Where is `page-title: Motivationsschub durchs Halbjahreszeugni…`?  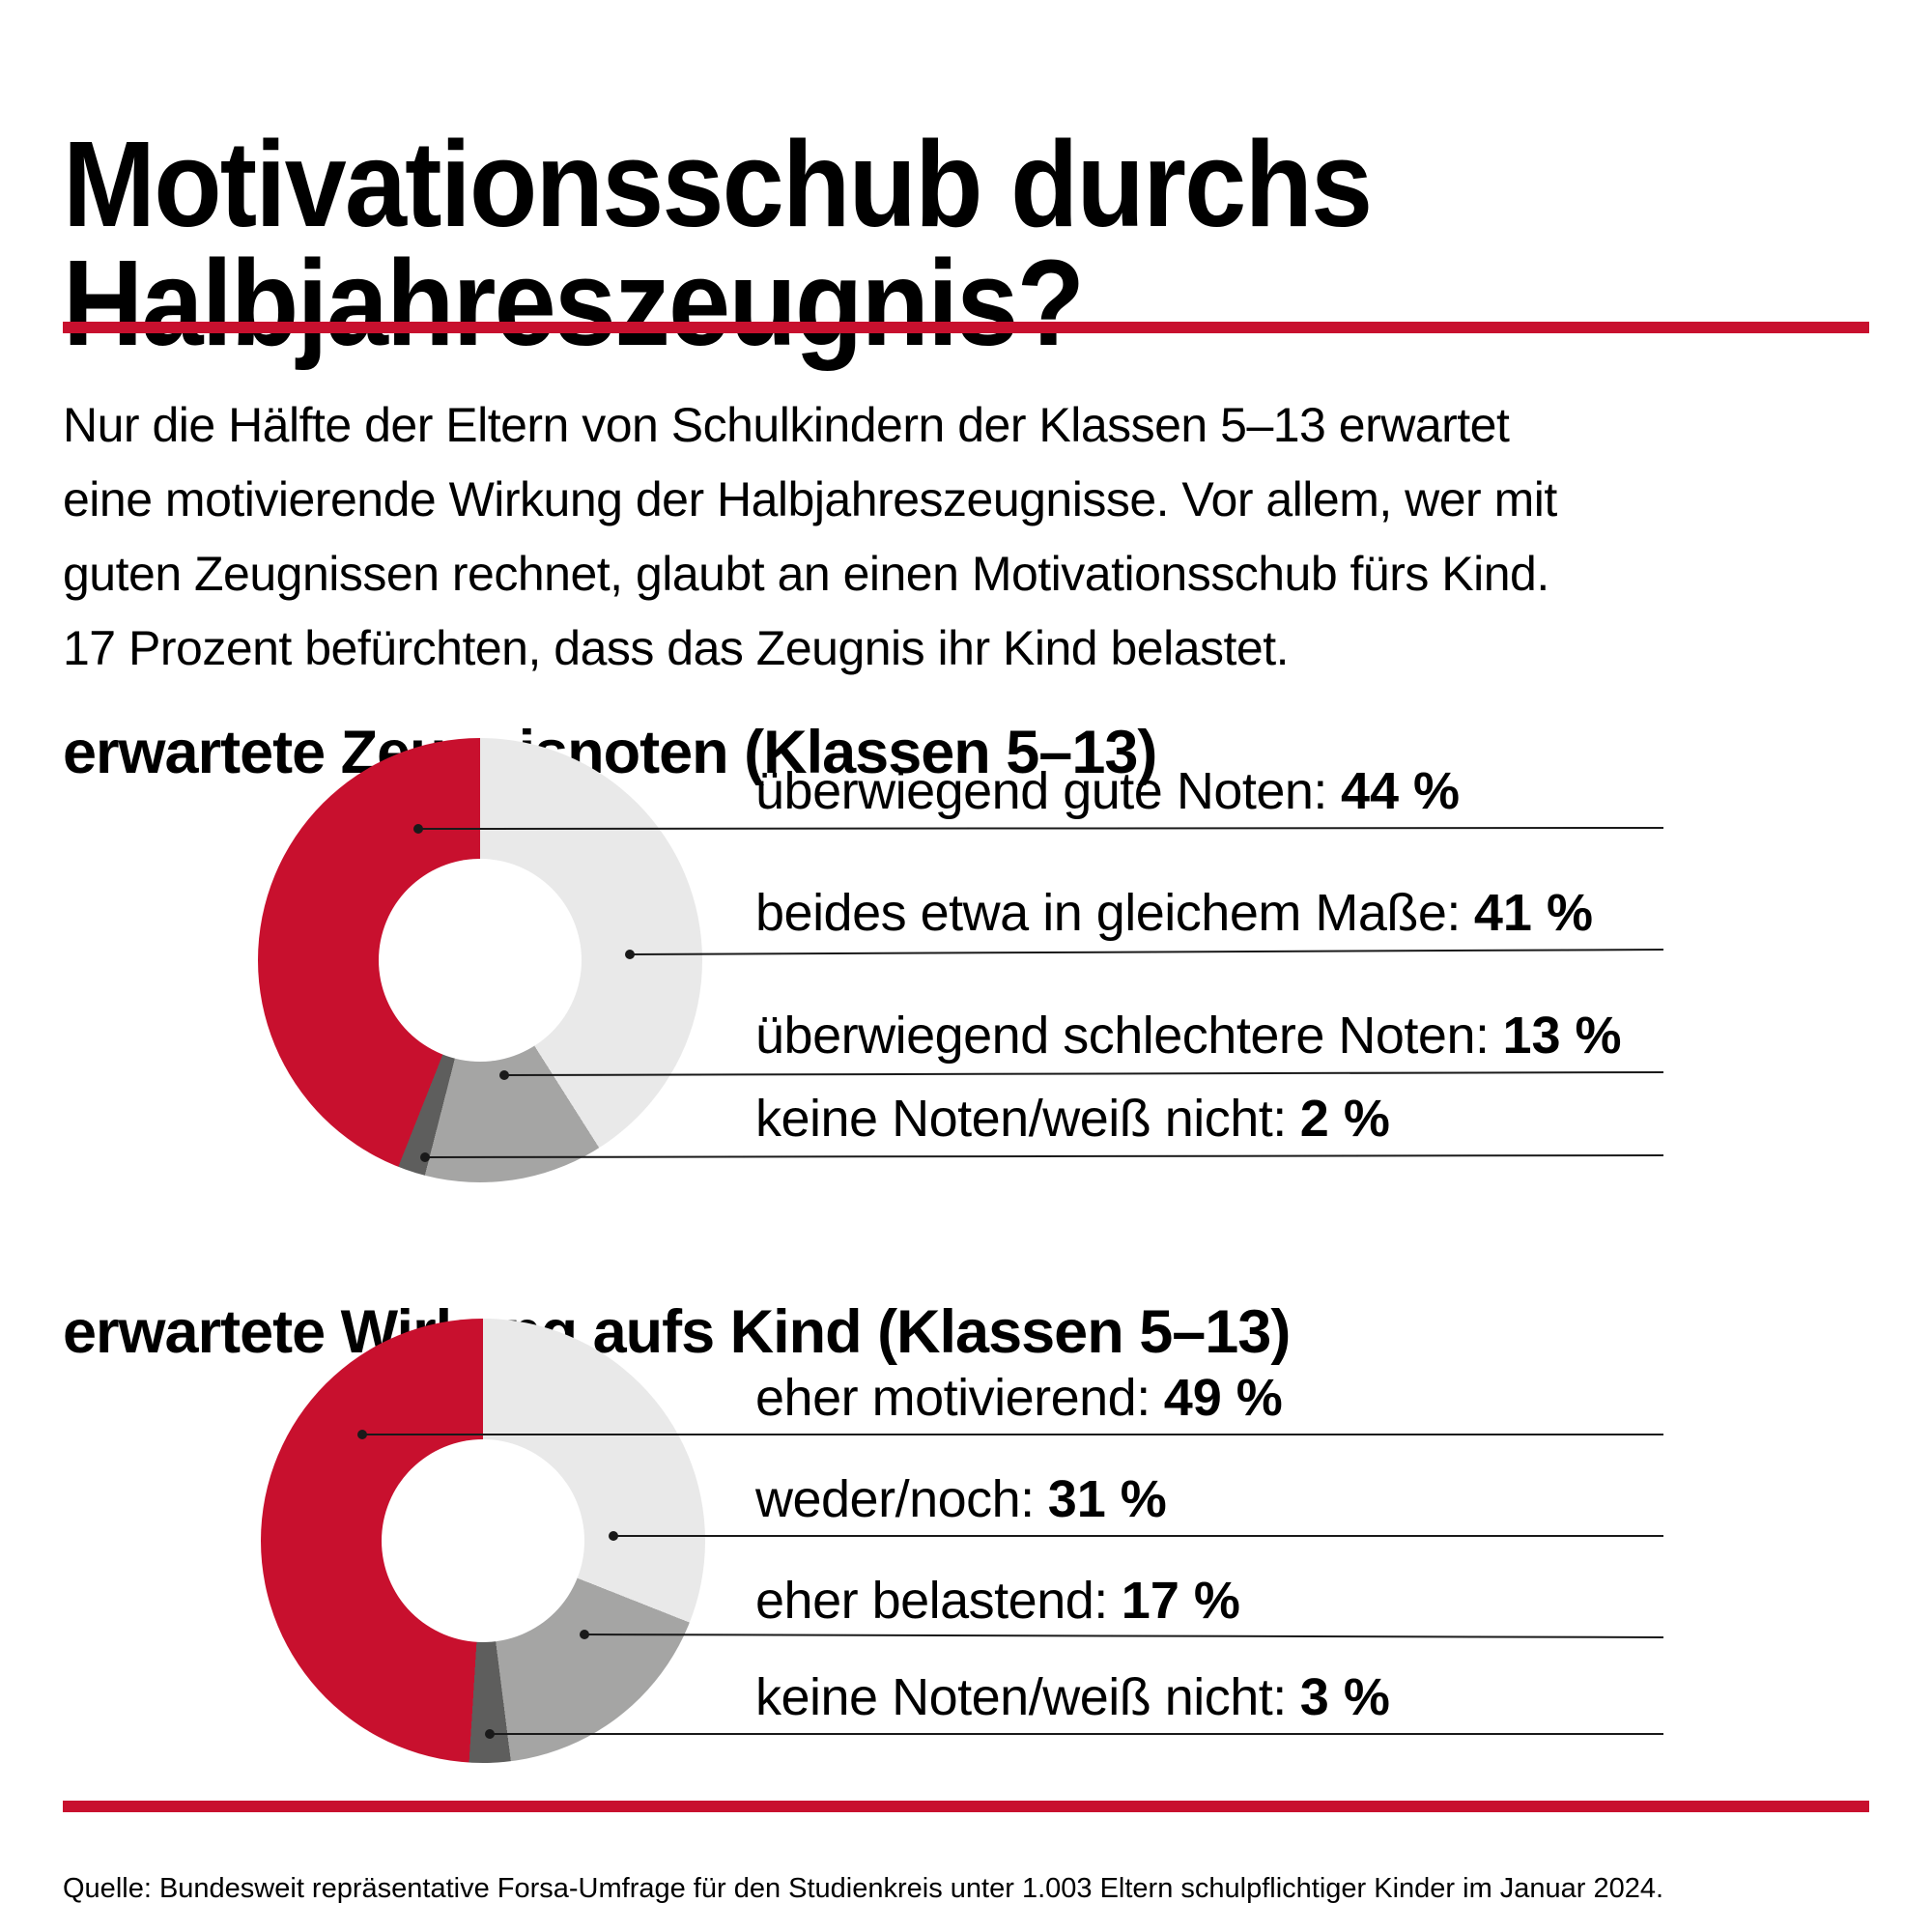 page-title: Motivationsschub durchs Halbjahreszeugni… is located at coordinates (718, 244).